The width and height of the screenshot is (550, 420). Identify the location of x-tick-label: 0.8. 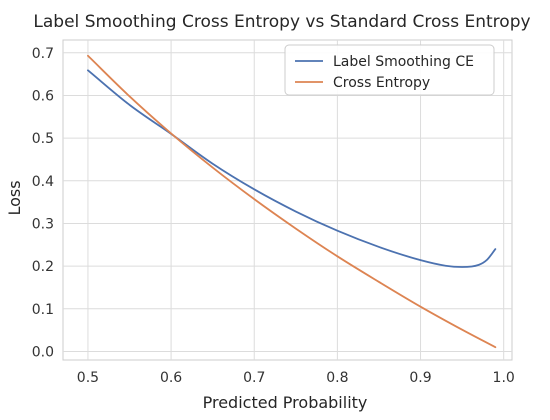
(337, 378).